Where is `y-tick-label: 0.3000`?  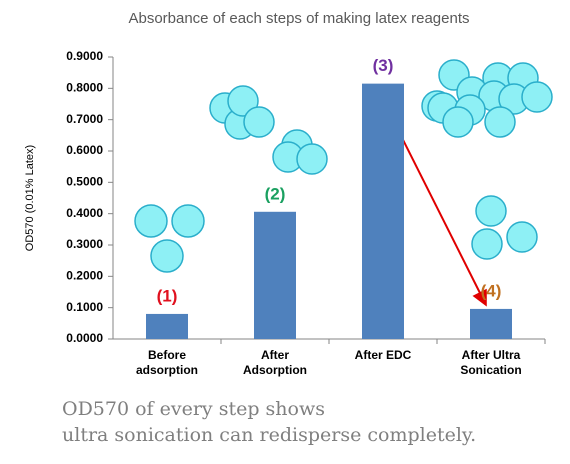 y-tick-label: 0.3000 is located at coordinates (84, 244).